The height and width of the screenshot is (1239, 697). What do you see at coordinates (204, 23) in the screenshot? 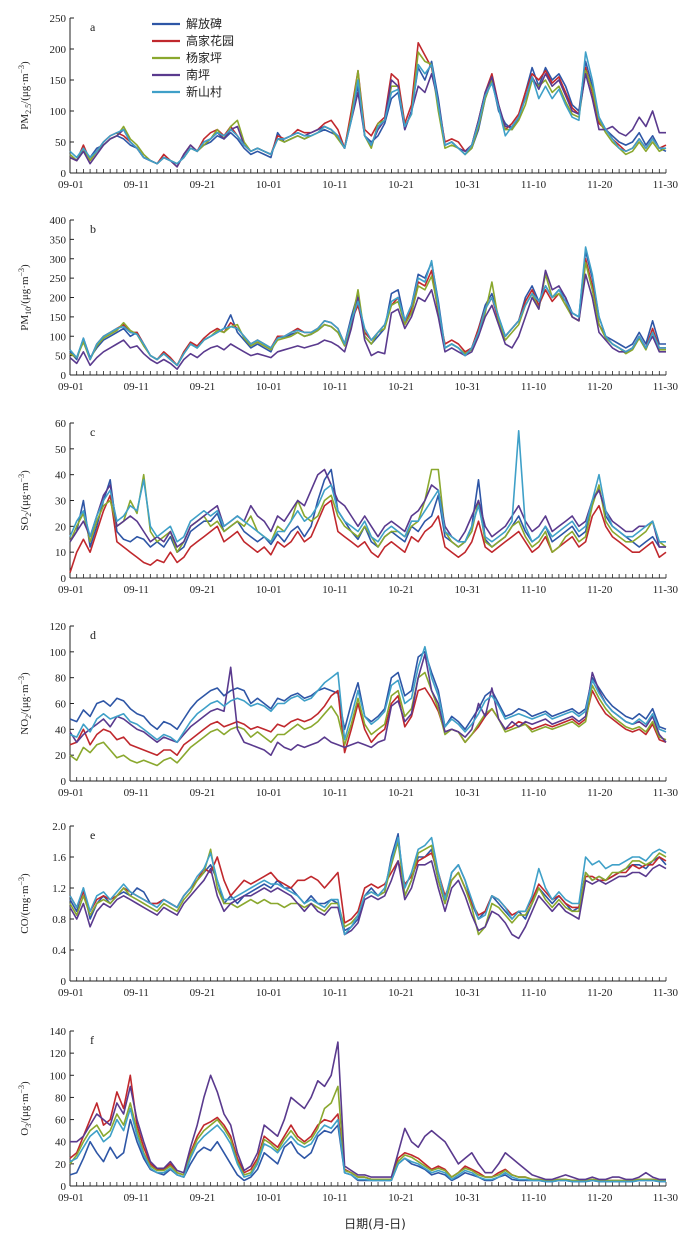
I see `legend-label: 解放碑` at bounding box center [204, 23].